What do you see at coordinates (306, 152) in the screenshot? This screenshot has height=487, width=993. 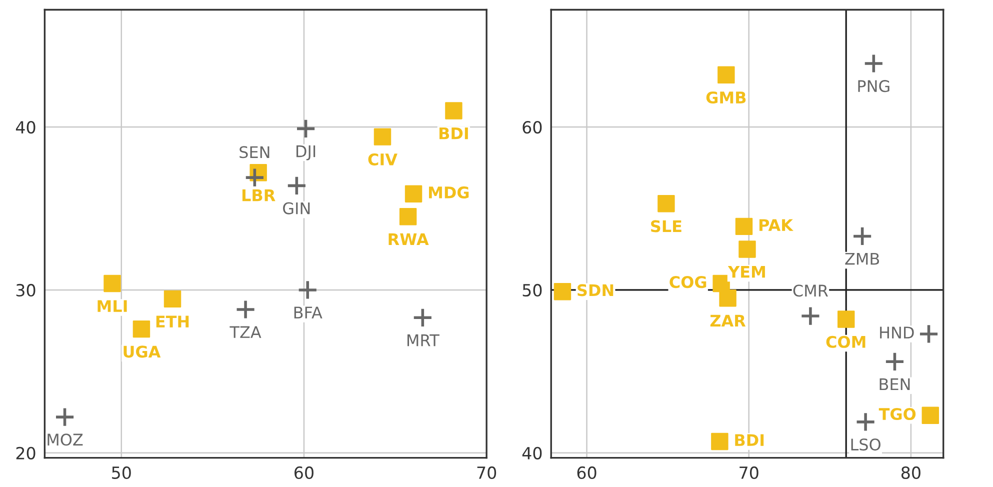 I see `annotation: DJI` at bounding box center [306, 152].